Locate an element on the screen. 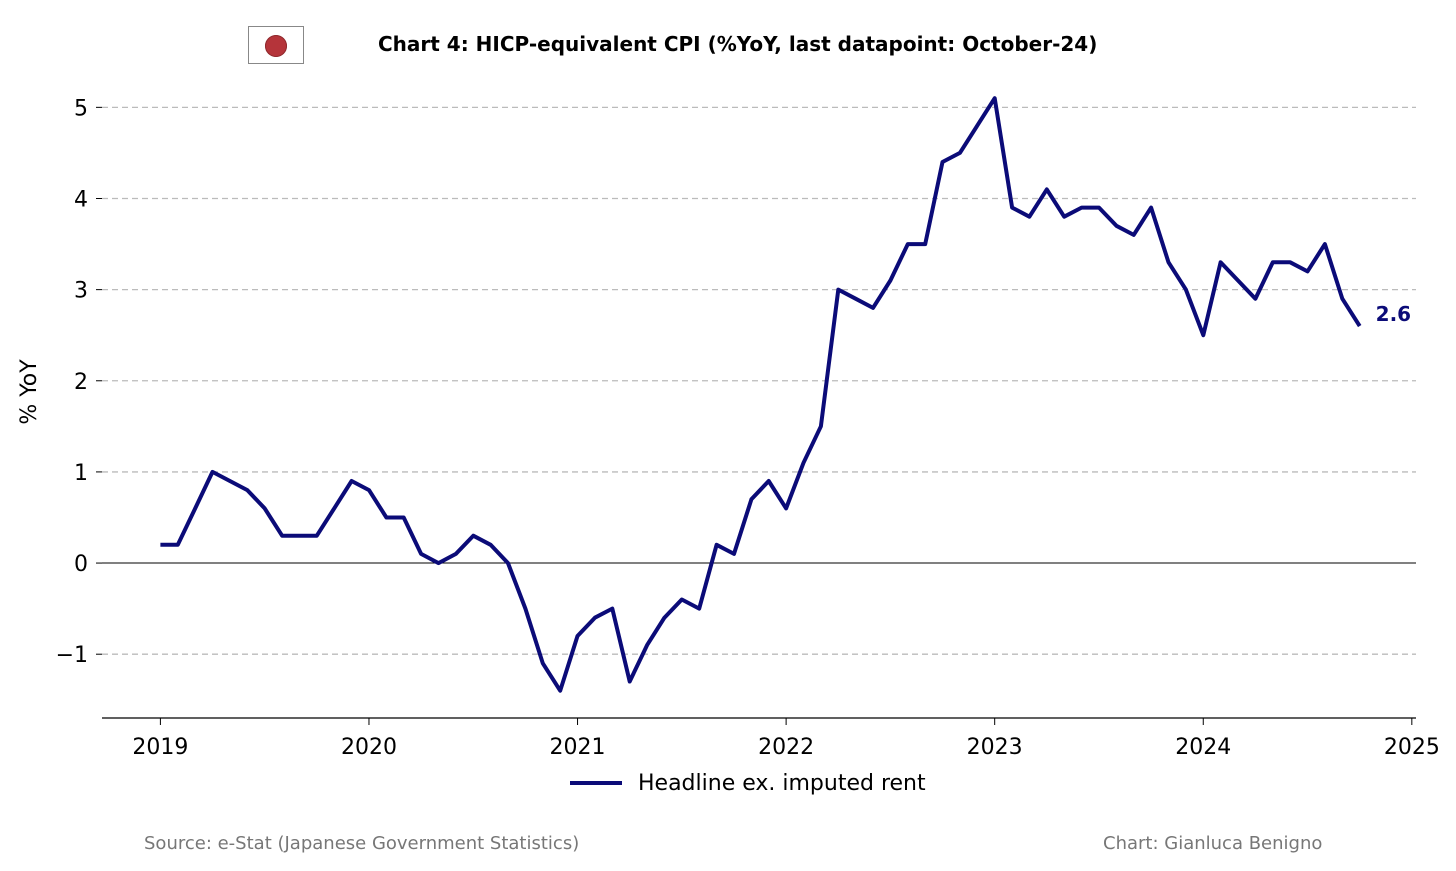 This screenshot has width=1456, height=871. x-tick-label: 2019 is located at coordinates (160, 747).